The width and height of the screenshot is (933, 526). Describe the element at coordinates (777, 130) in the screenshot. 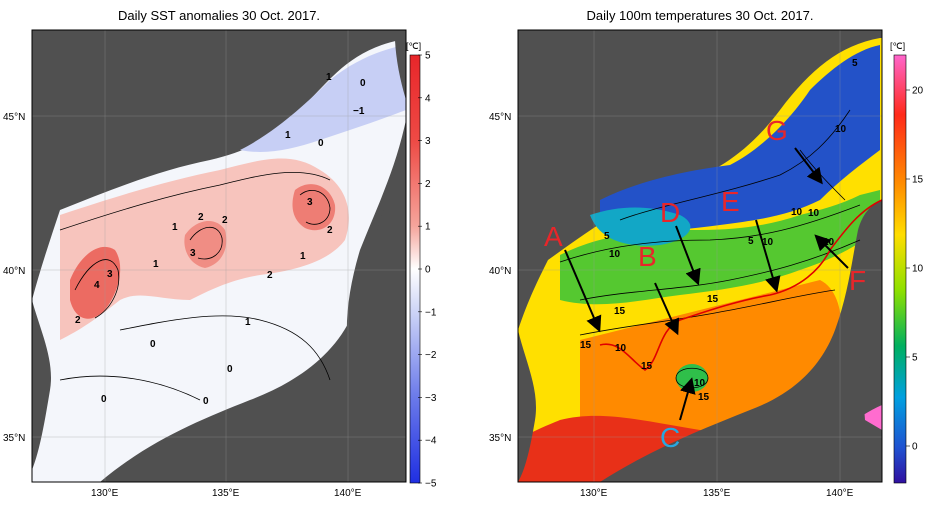

I see `annotation-letter-g: G` at that location.